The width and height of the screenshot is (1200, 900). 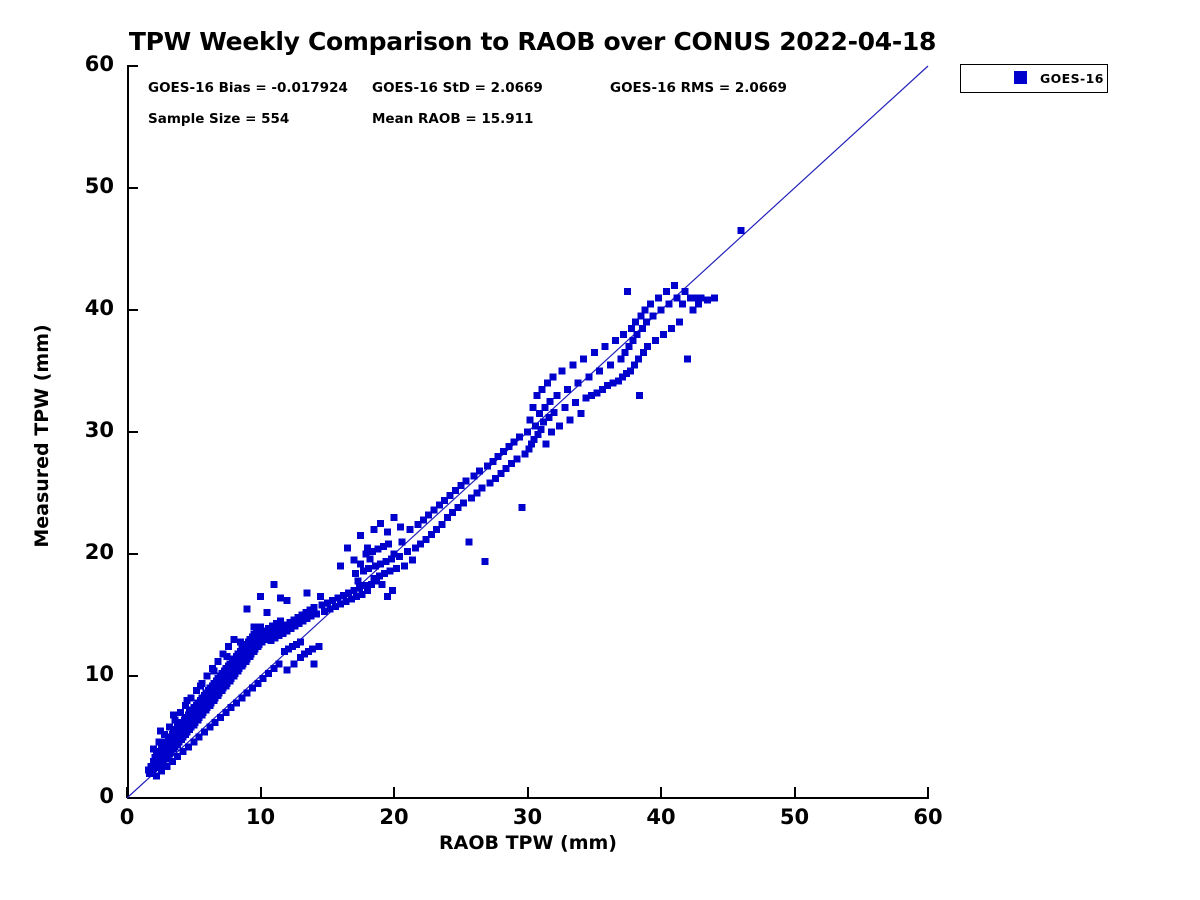 What do you see at coordinates (99, 552) in the screenshot?
I see `y-ticklabel-20: 20` at bounding box center [99, 552].